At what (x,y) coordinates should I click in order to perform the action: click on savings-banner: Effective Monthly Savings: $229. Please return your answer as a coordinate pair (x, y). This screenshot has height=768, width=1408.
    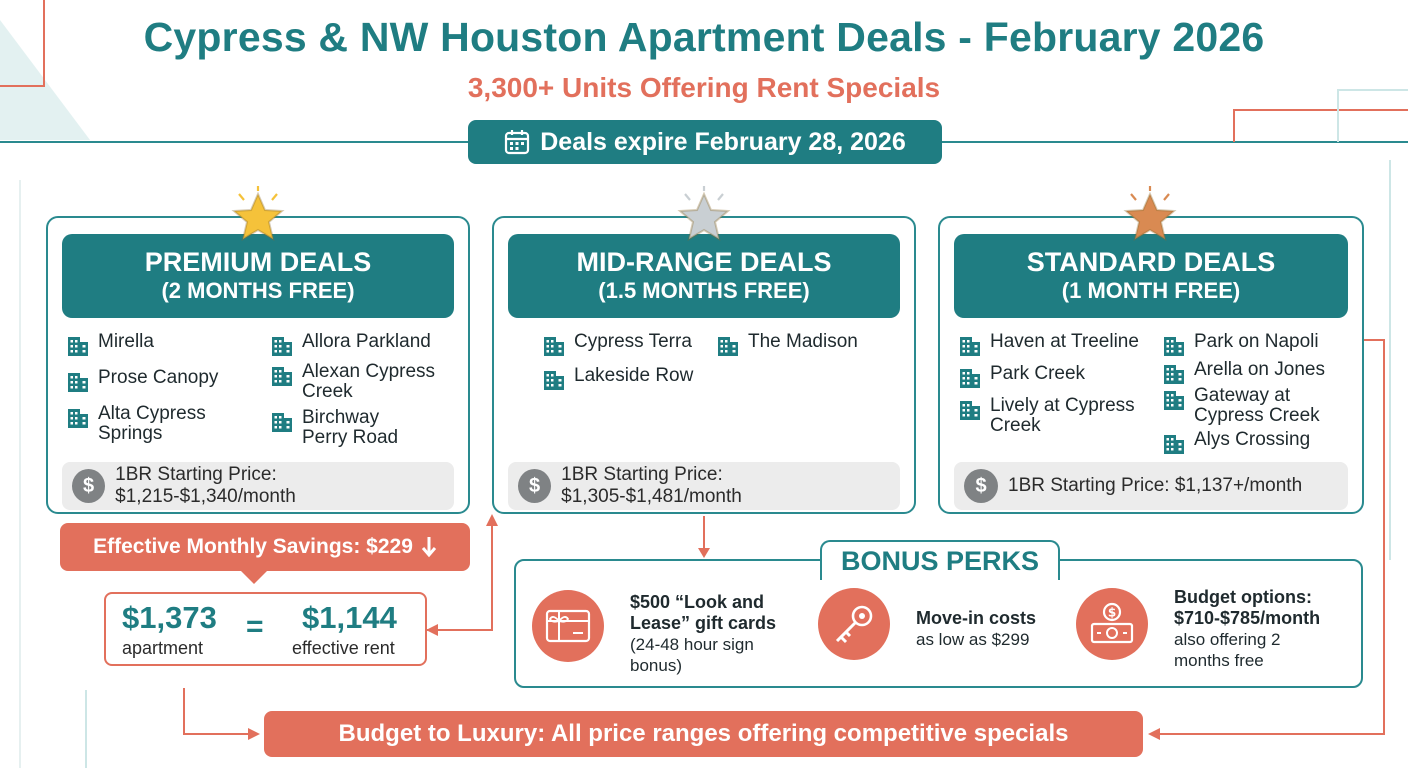
    Looking at the image, I should click on (265, 547).